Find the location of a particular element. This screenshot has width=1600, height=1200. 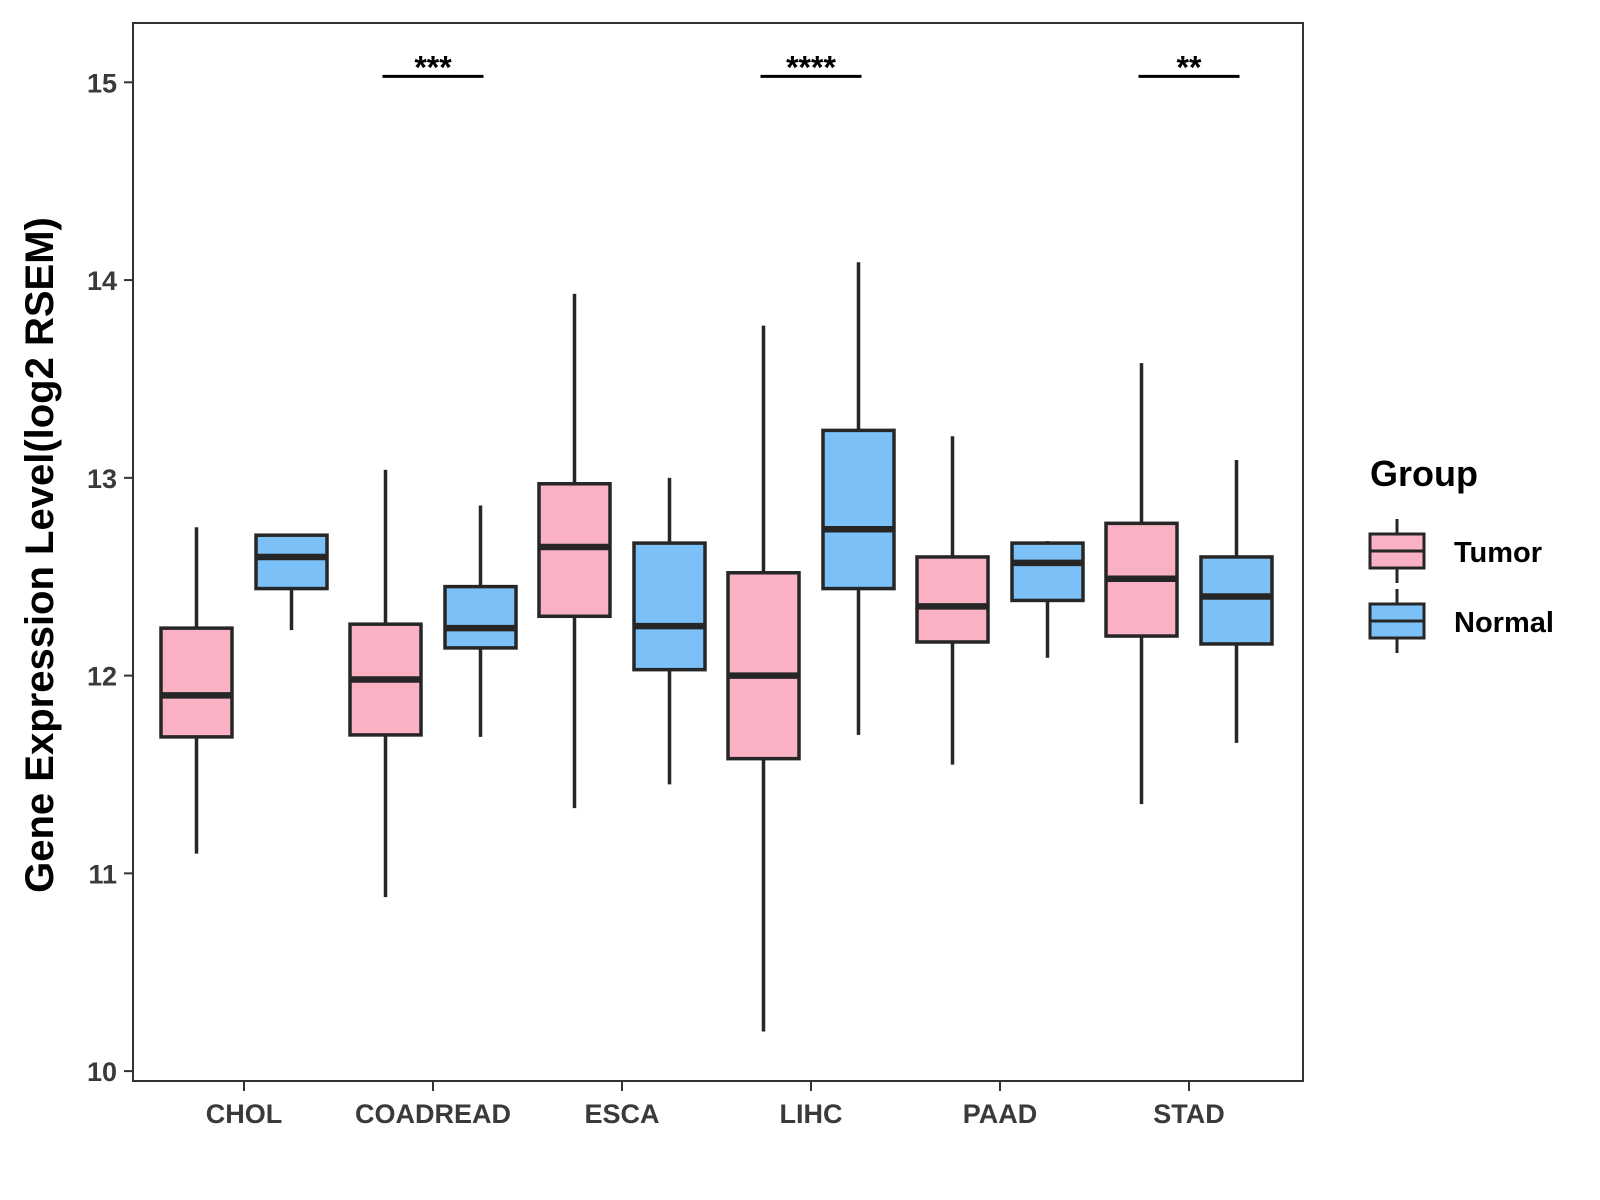

box-tumor-coadread is located at coordinates (385, 683).